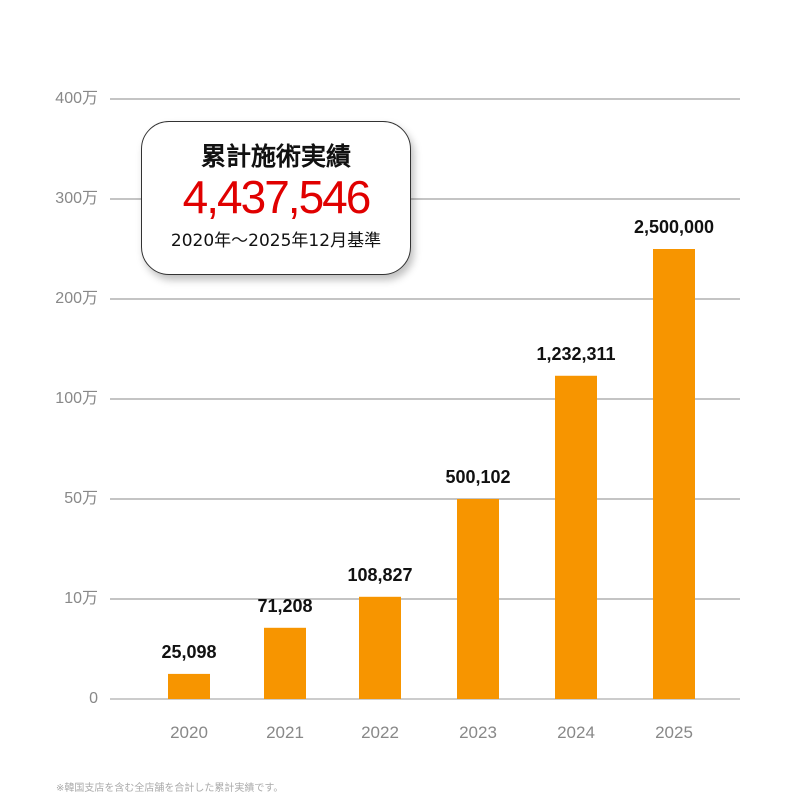  Describe the element at coordinates (76, 398) in the screenshot. I see `y-tick-label: 100万` at that location.